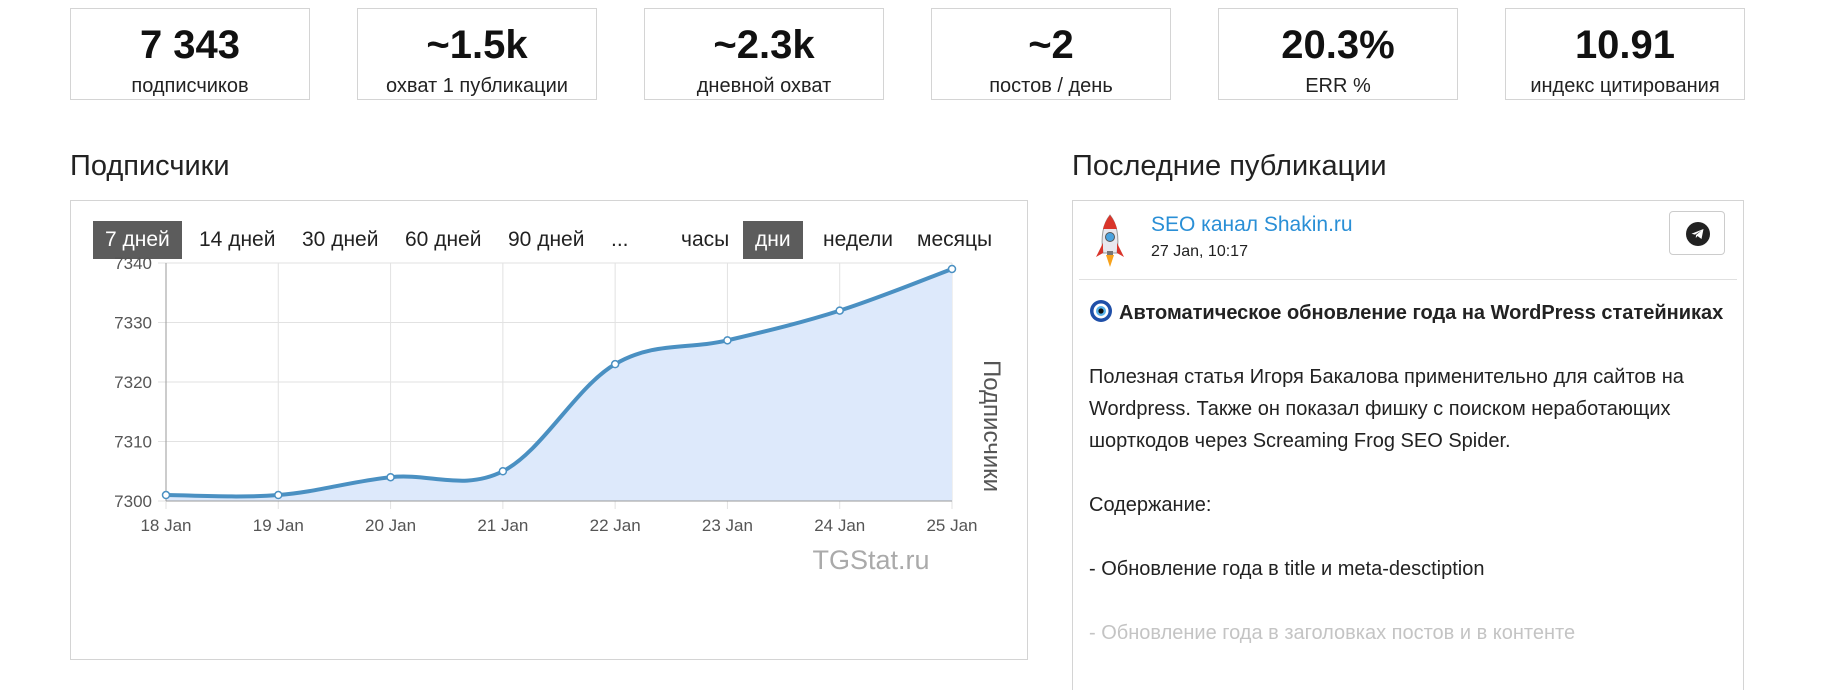  What do you see at coordinates (477, 86) in the screenshot?
I see `stat-label: охват 1 публикации` at bounding box center [477, 86].